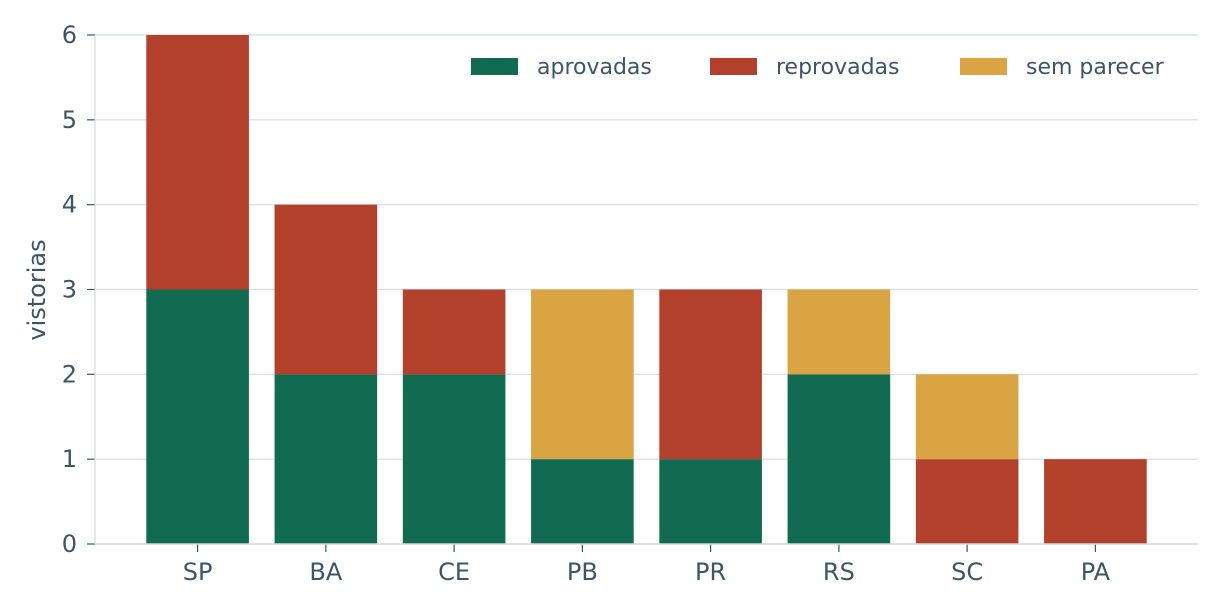 The width and height of the screenshot is (1224, 612). Describe the element at coordinates (733, 66) in the screenshot. I see `legend-swatch-reprovadas` at that location.